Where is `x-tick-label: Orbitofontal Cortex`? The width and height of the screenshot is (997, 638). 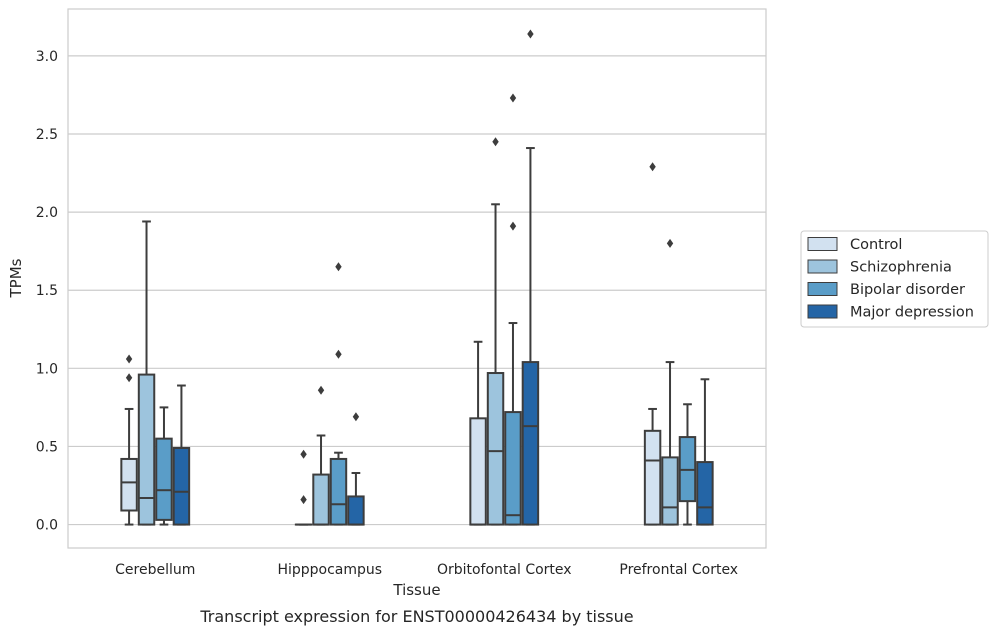 x-tick-label: Orbitofontal Cortex is located at coordinates (504, 570).